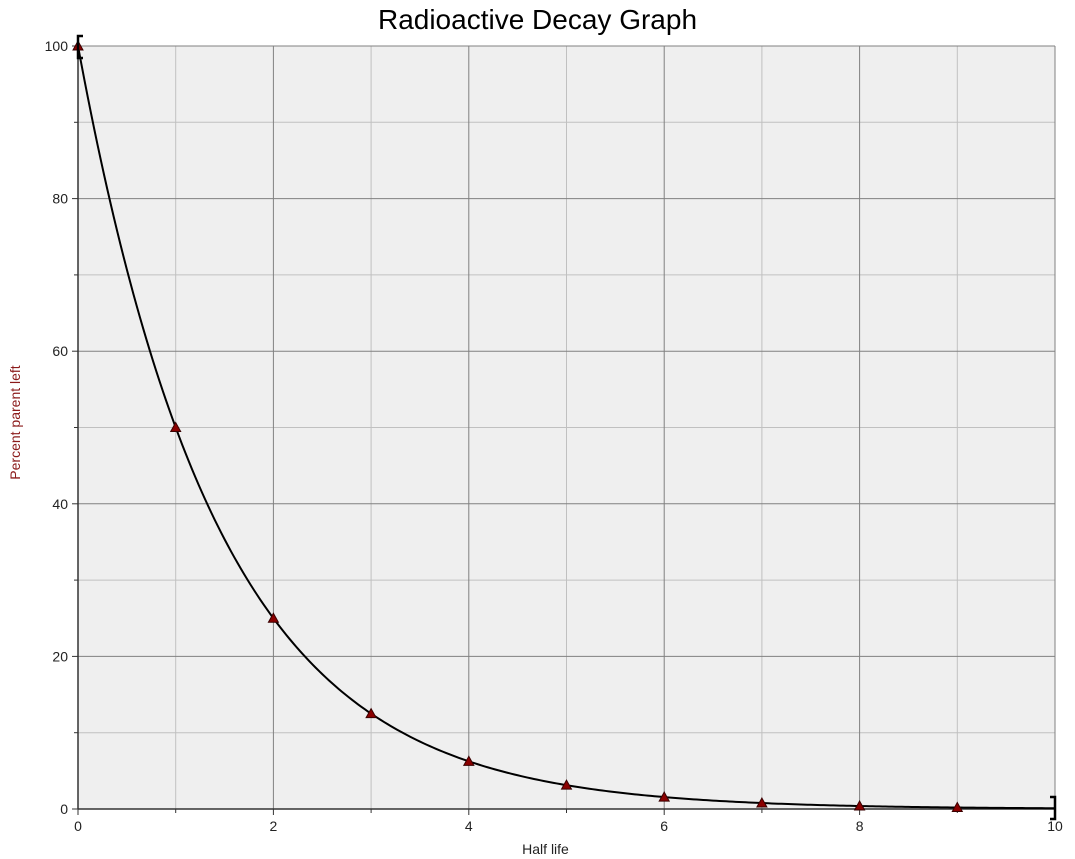 The height and width of the screenshot is (859, 1075). Describe the element at coordinates (537, 19) in the screenshot. I see `chart-title: Radioactive Decay Graph` at that location.